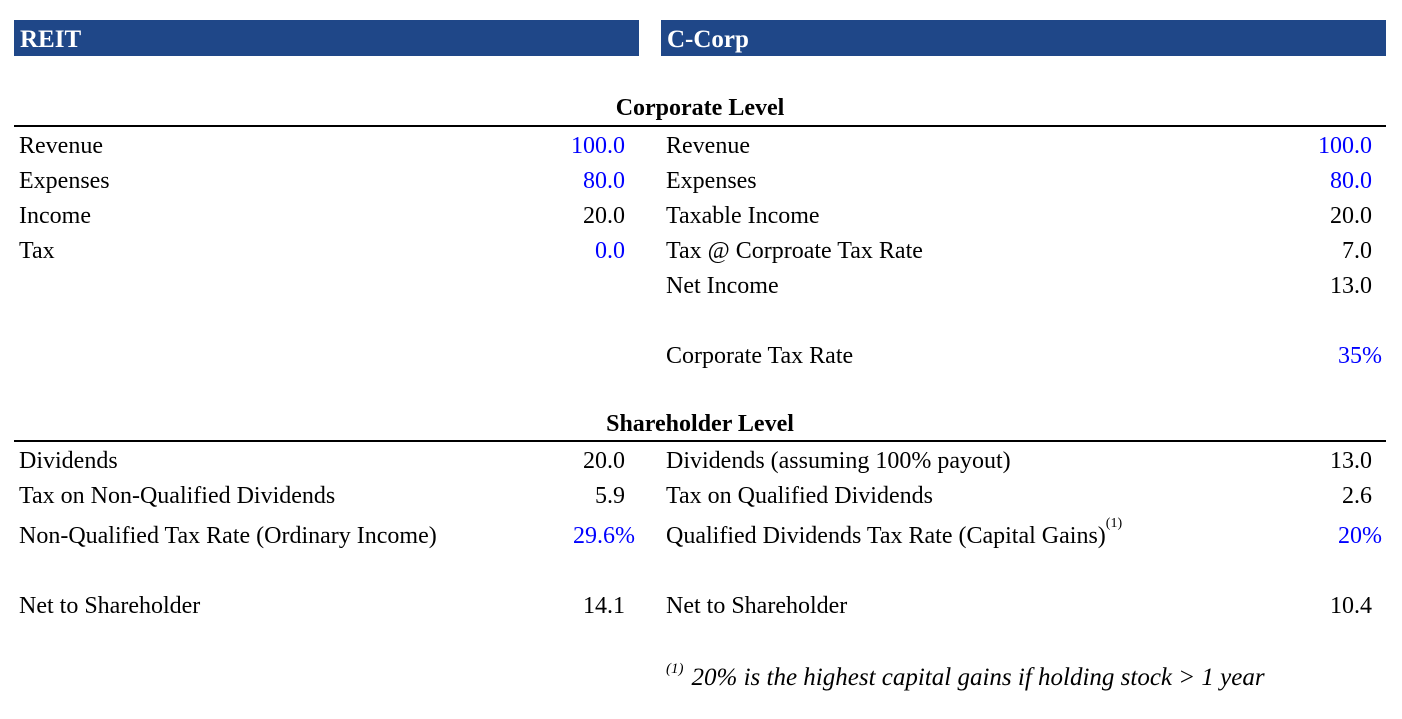  Describe the element at coordinates (700, 108) in the screenshot. I see `corporate-level-heading: Corporate Level` at that location.